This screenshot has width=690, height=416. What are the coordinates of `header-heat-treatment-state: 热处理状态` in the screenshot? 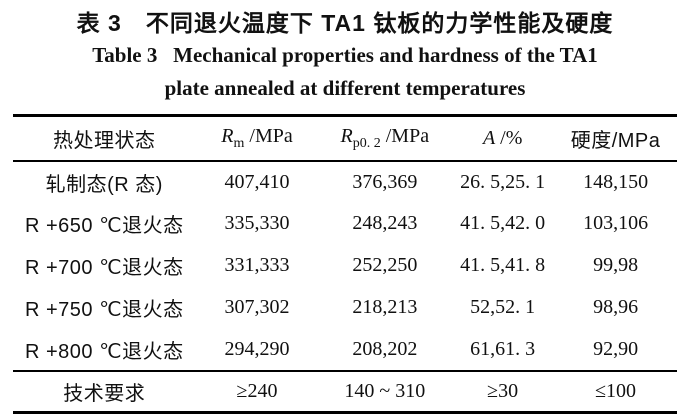 It's located at (104, 140).